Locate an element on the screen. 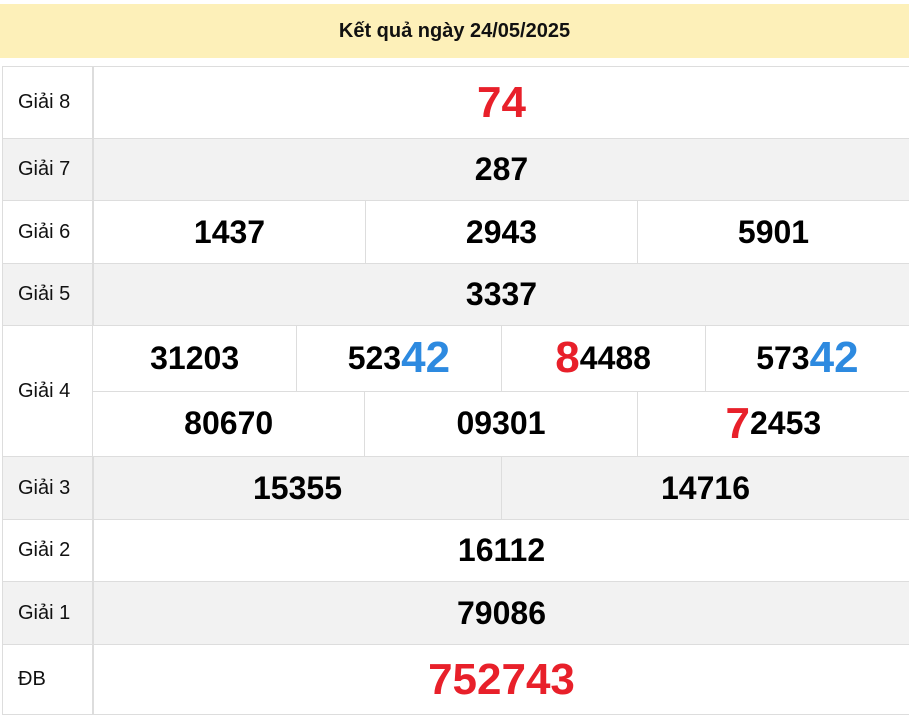 This screenshot has height=715, width=909. prize-number: 14716 is located at coordinates (705, 488).